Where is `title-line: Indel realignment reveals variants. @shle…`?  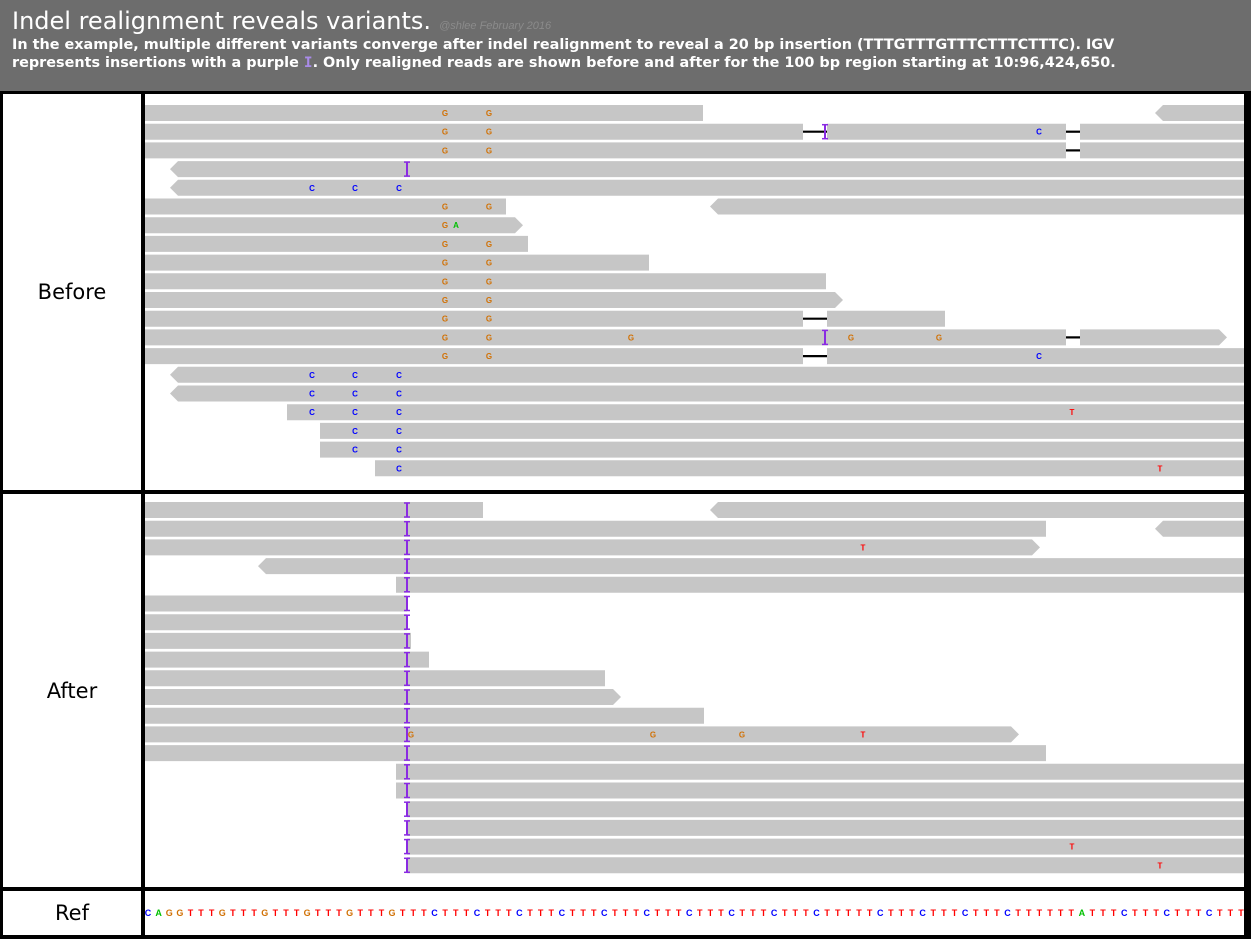
title-line: Indel realignment reveals variants. @shle… is located at coordinates (631, 21).